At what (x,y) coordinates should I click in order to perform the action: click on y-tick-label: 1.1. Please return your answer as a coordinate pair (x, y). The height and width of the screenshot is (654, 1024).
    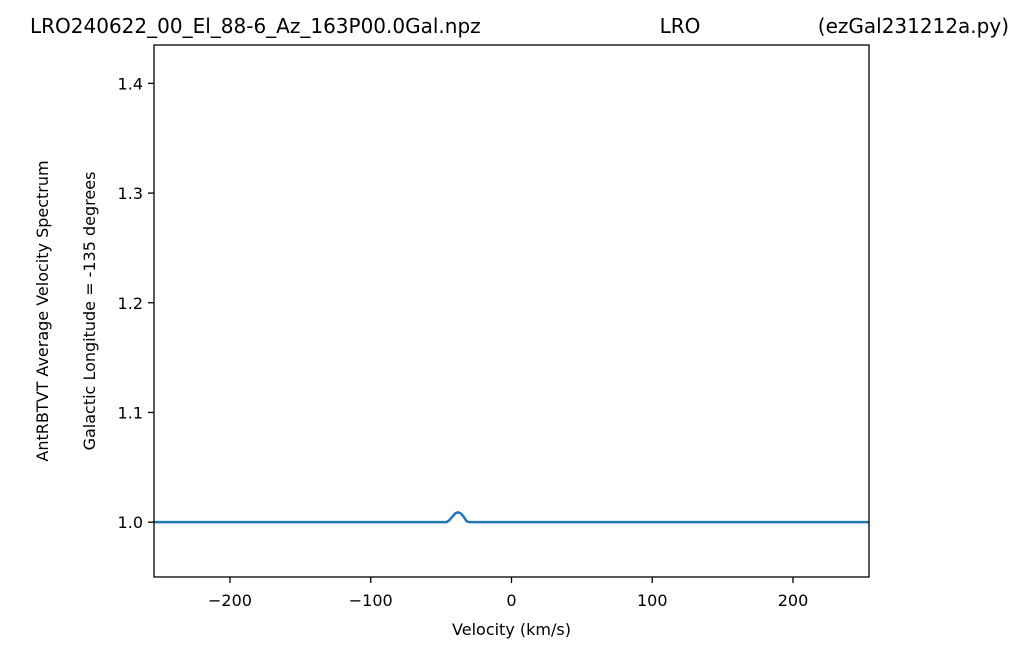
    Looking at the image, I should click on (130, 412).